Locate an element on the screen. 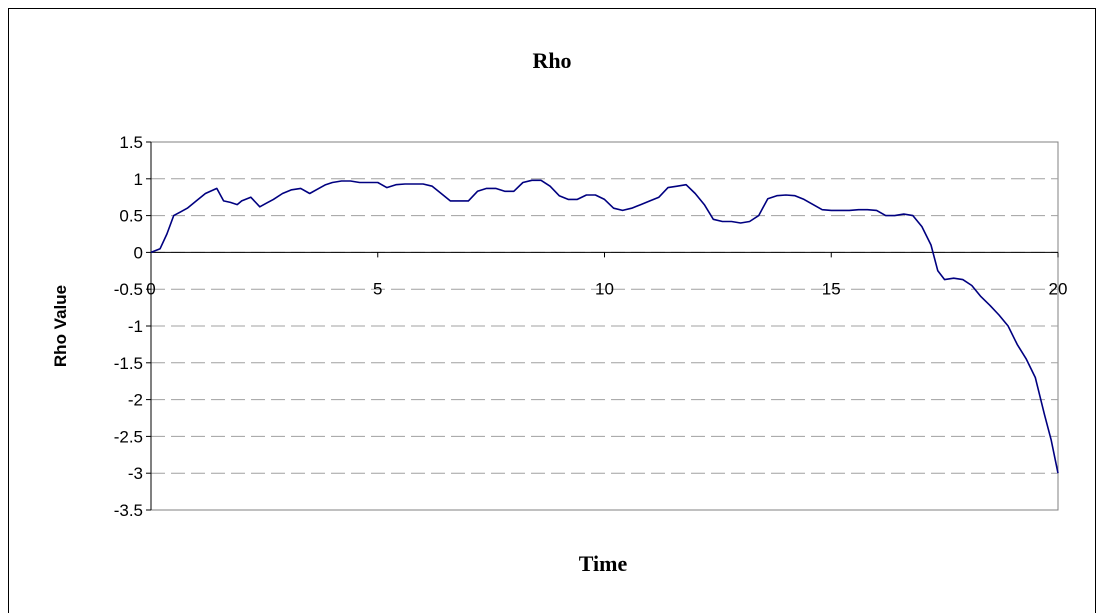 The width and height of the screenshot is (1099, 613). y-tick-label: -2.5 is located at coordinates (128, 436).